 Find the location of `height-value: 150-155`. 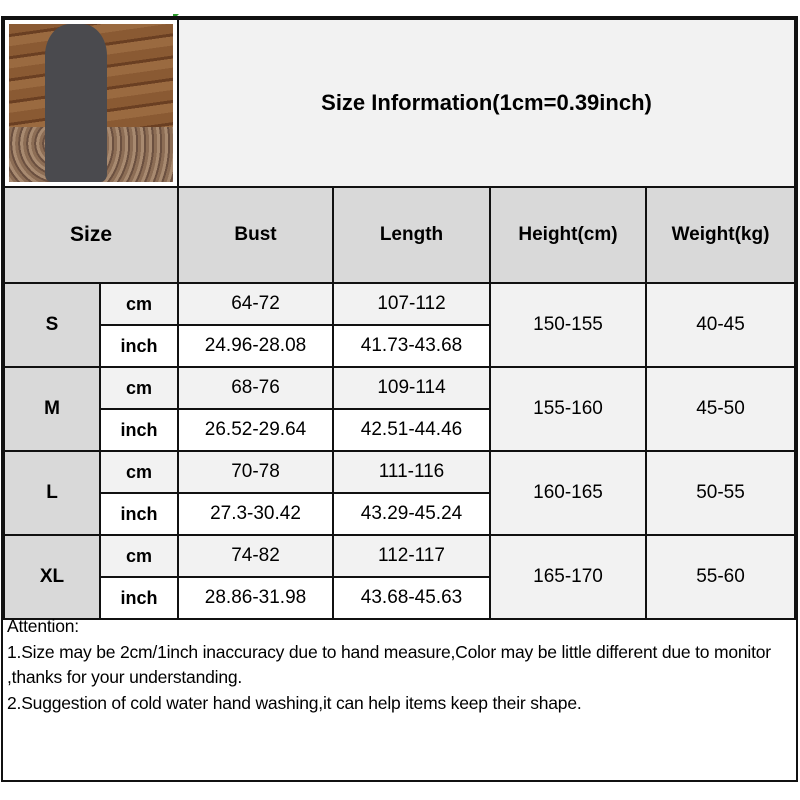

height-value: 150-155 is located at coordinates (568, 325).